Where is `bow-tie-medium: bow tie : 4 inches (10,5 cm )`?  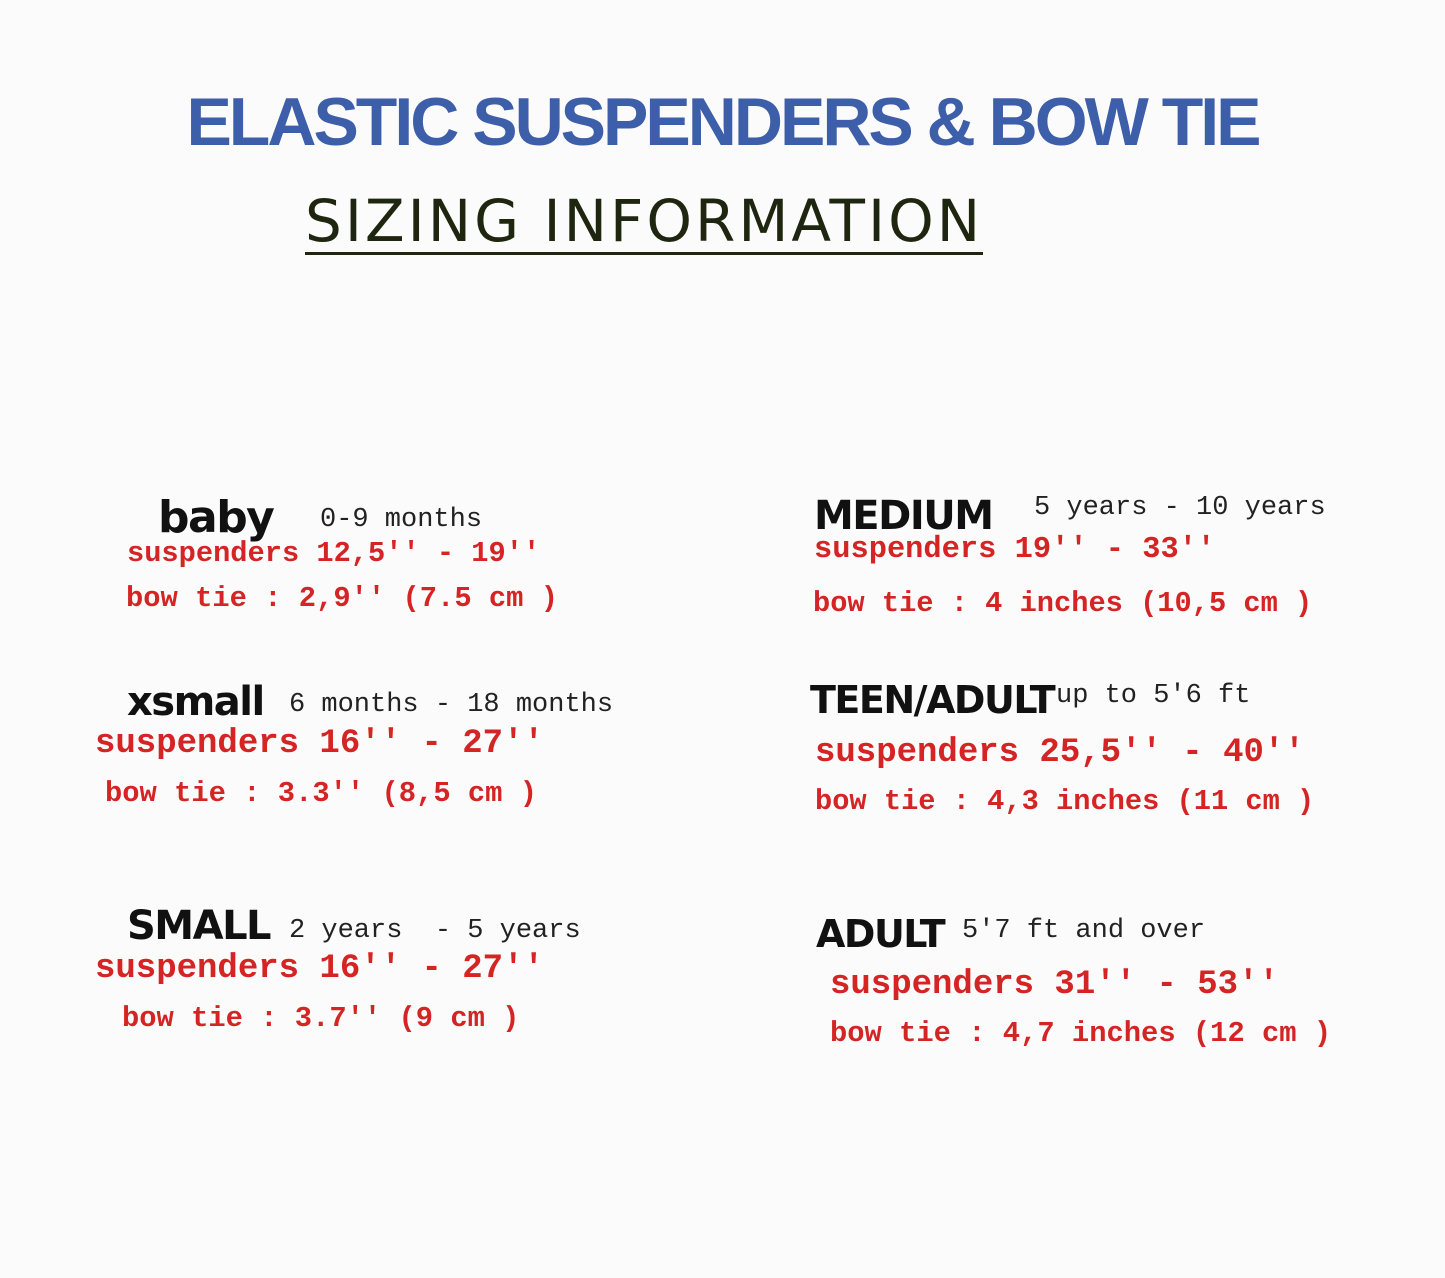
bow-tie-medium: bow tie : 4 inches (10,5 cm ) is located at coordinates (1063, 603).